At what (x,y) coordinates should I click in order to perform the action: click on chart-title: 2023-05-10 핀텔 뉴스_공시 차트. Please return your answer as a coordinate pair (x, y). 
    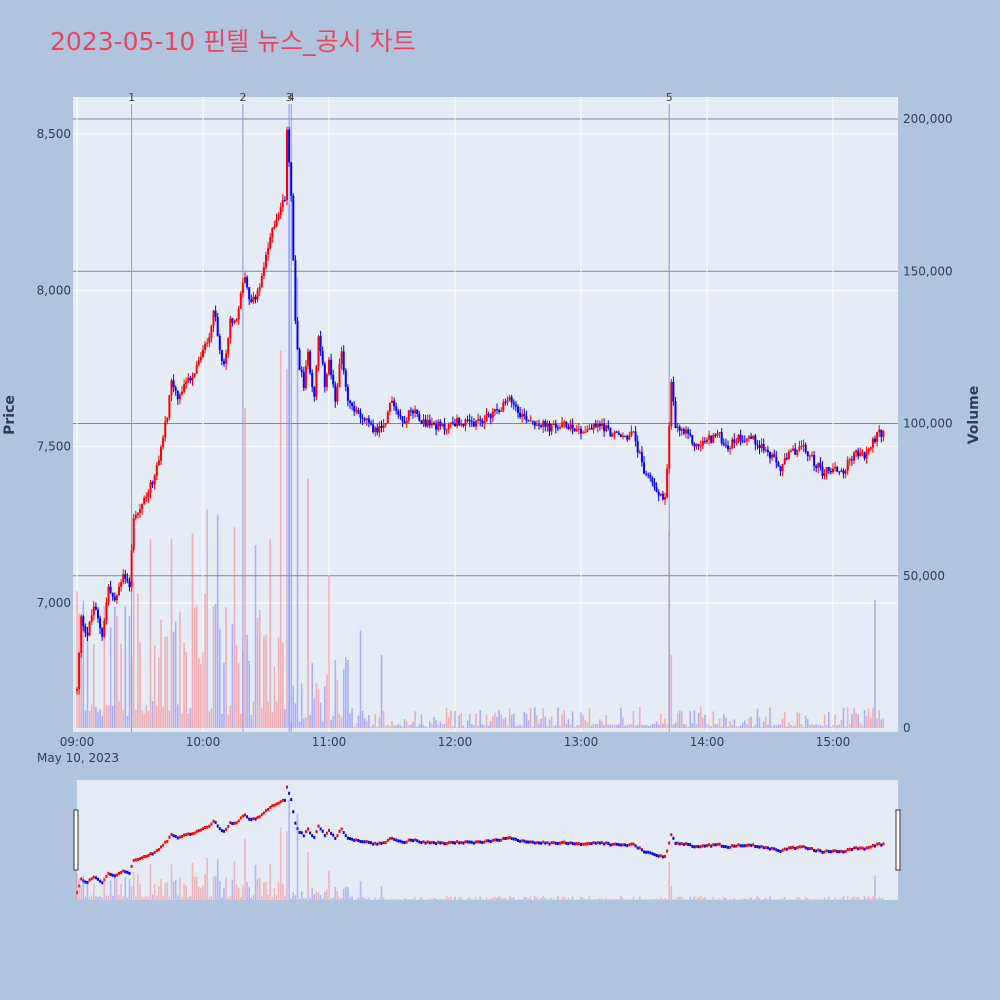
    Looking at the image, I should click on (233, 41).